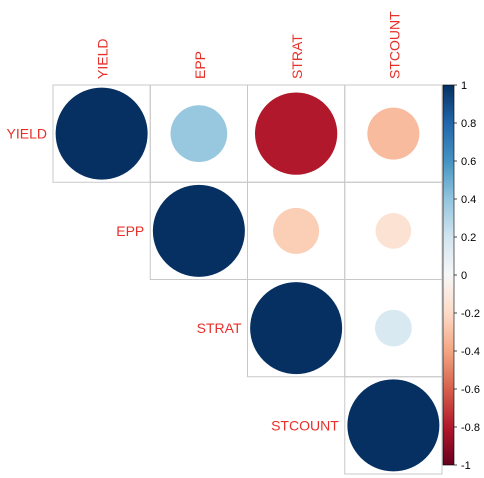  Describe the element at coordinates (130, 231) in the screenshot. I see `row-label-epp: EPP` at that location.